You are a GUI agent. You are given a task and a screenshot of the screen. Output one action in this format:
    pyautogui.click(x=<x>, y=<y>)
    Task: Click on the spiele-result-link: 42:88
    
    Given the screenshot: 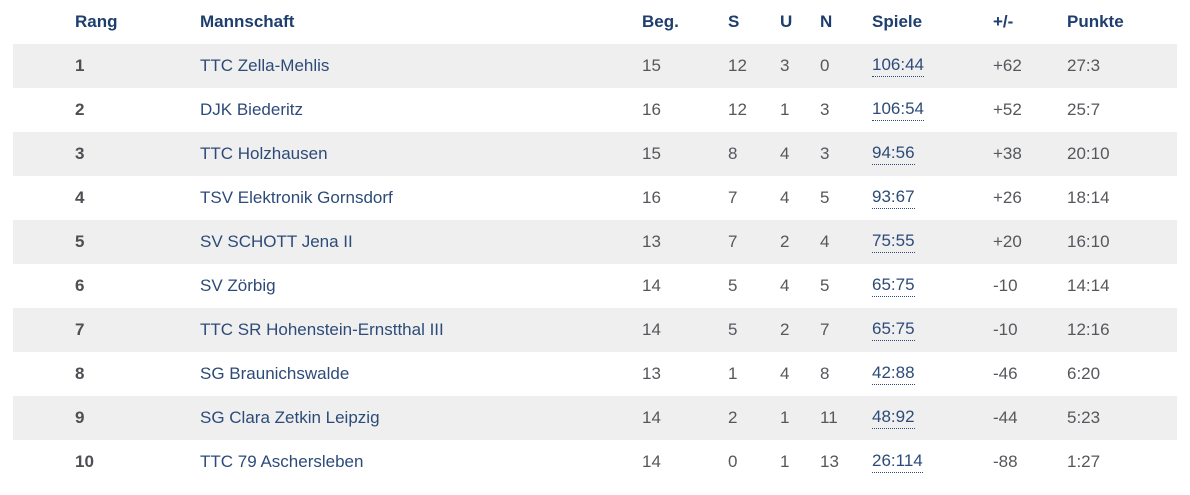 What is the action you would take?
    pyautogui.click(x=893, y=374)
    